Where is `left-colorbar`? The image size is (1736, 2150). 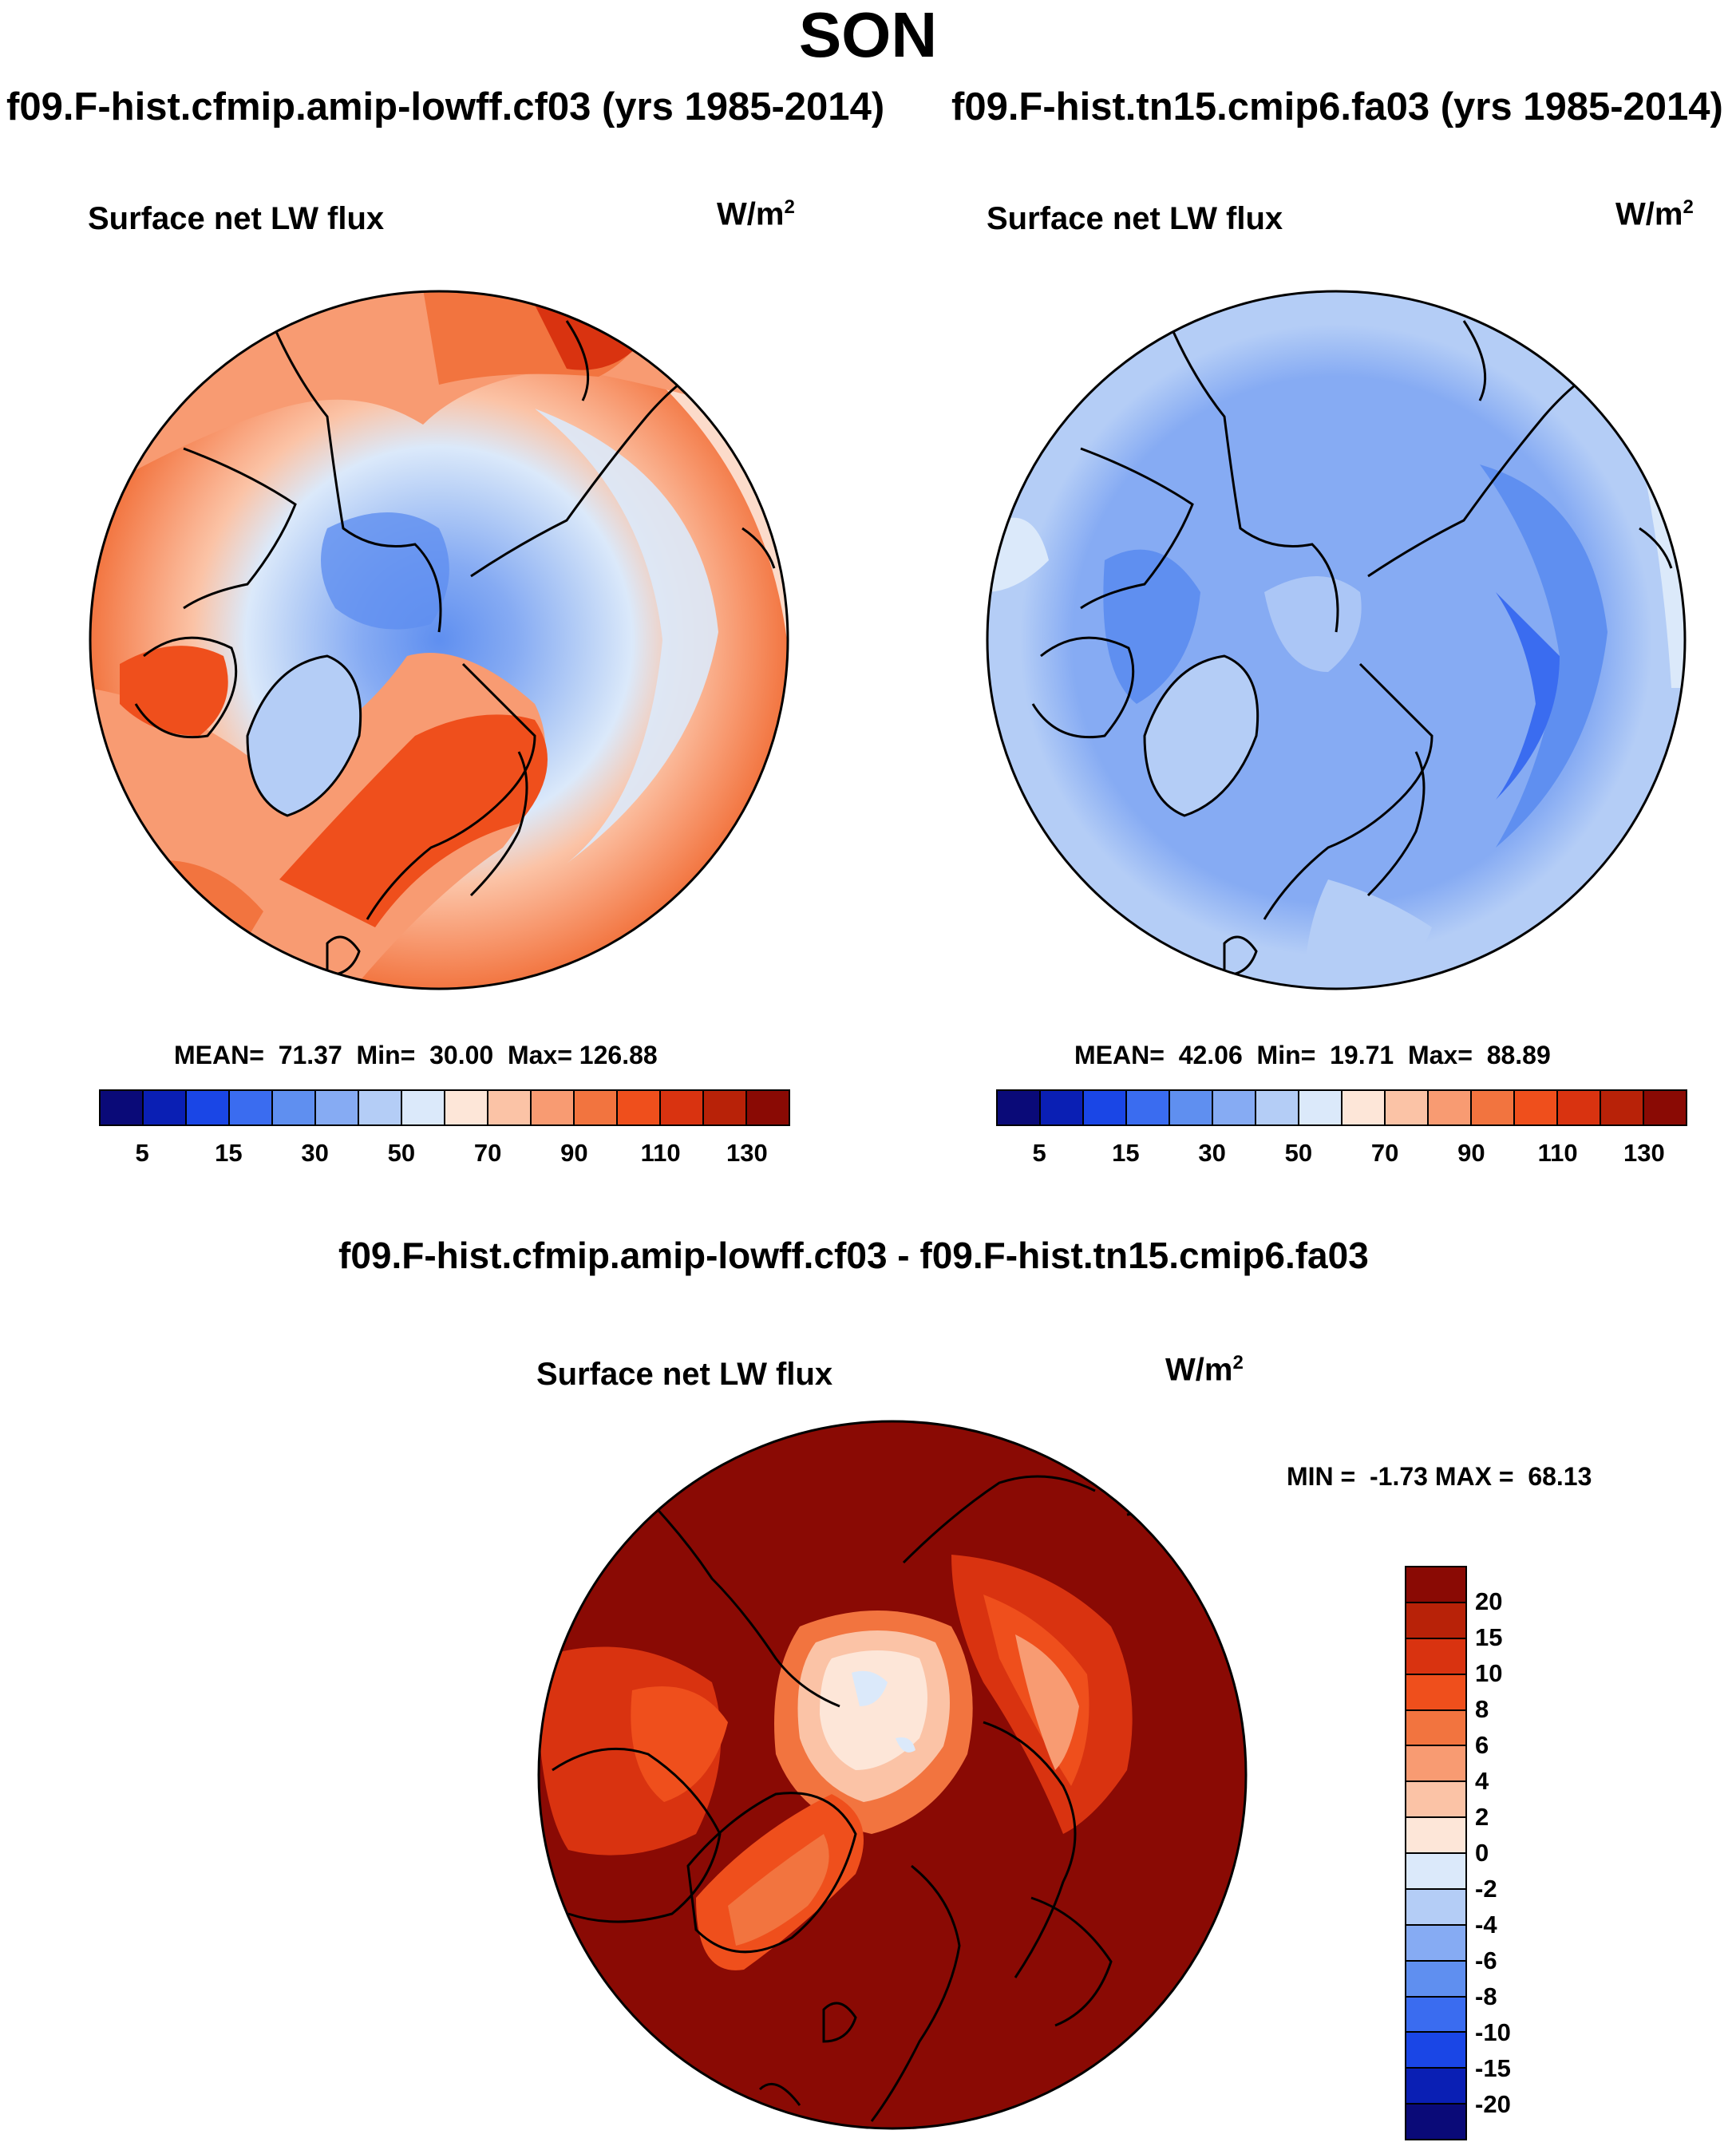
left-colorbar is located at coordinates (444, 1107).